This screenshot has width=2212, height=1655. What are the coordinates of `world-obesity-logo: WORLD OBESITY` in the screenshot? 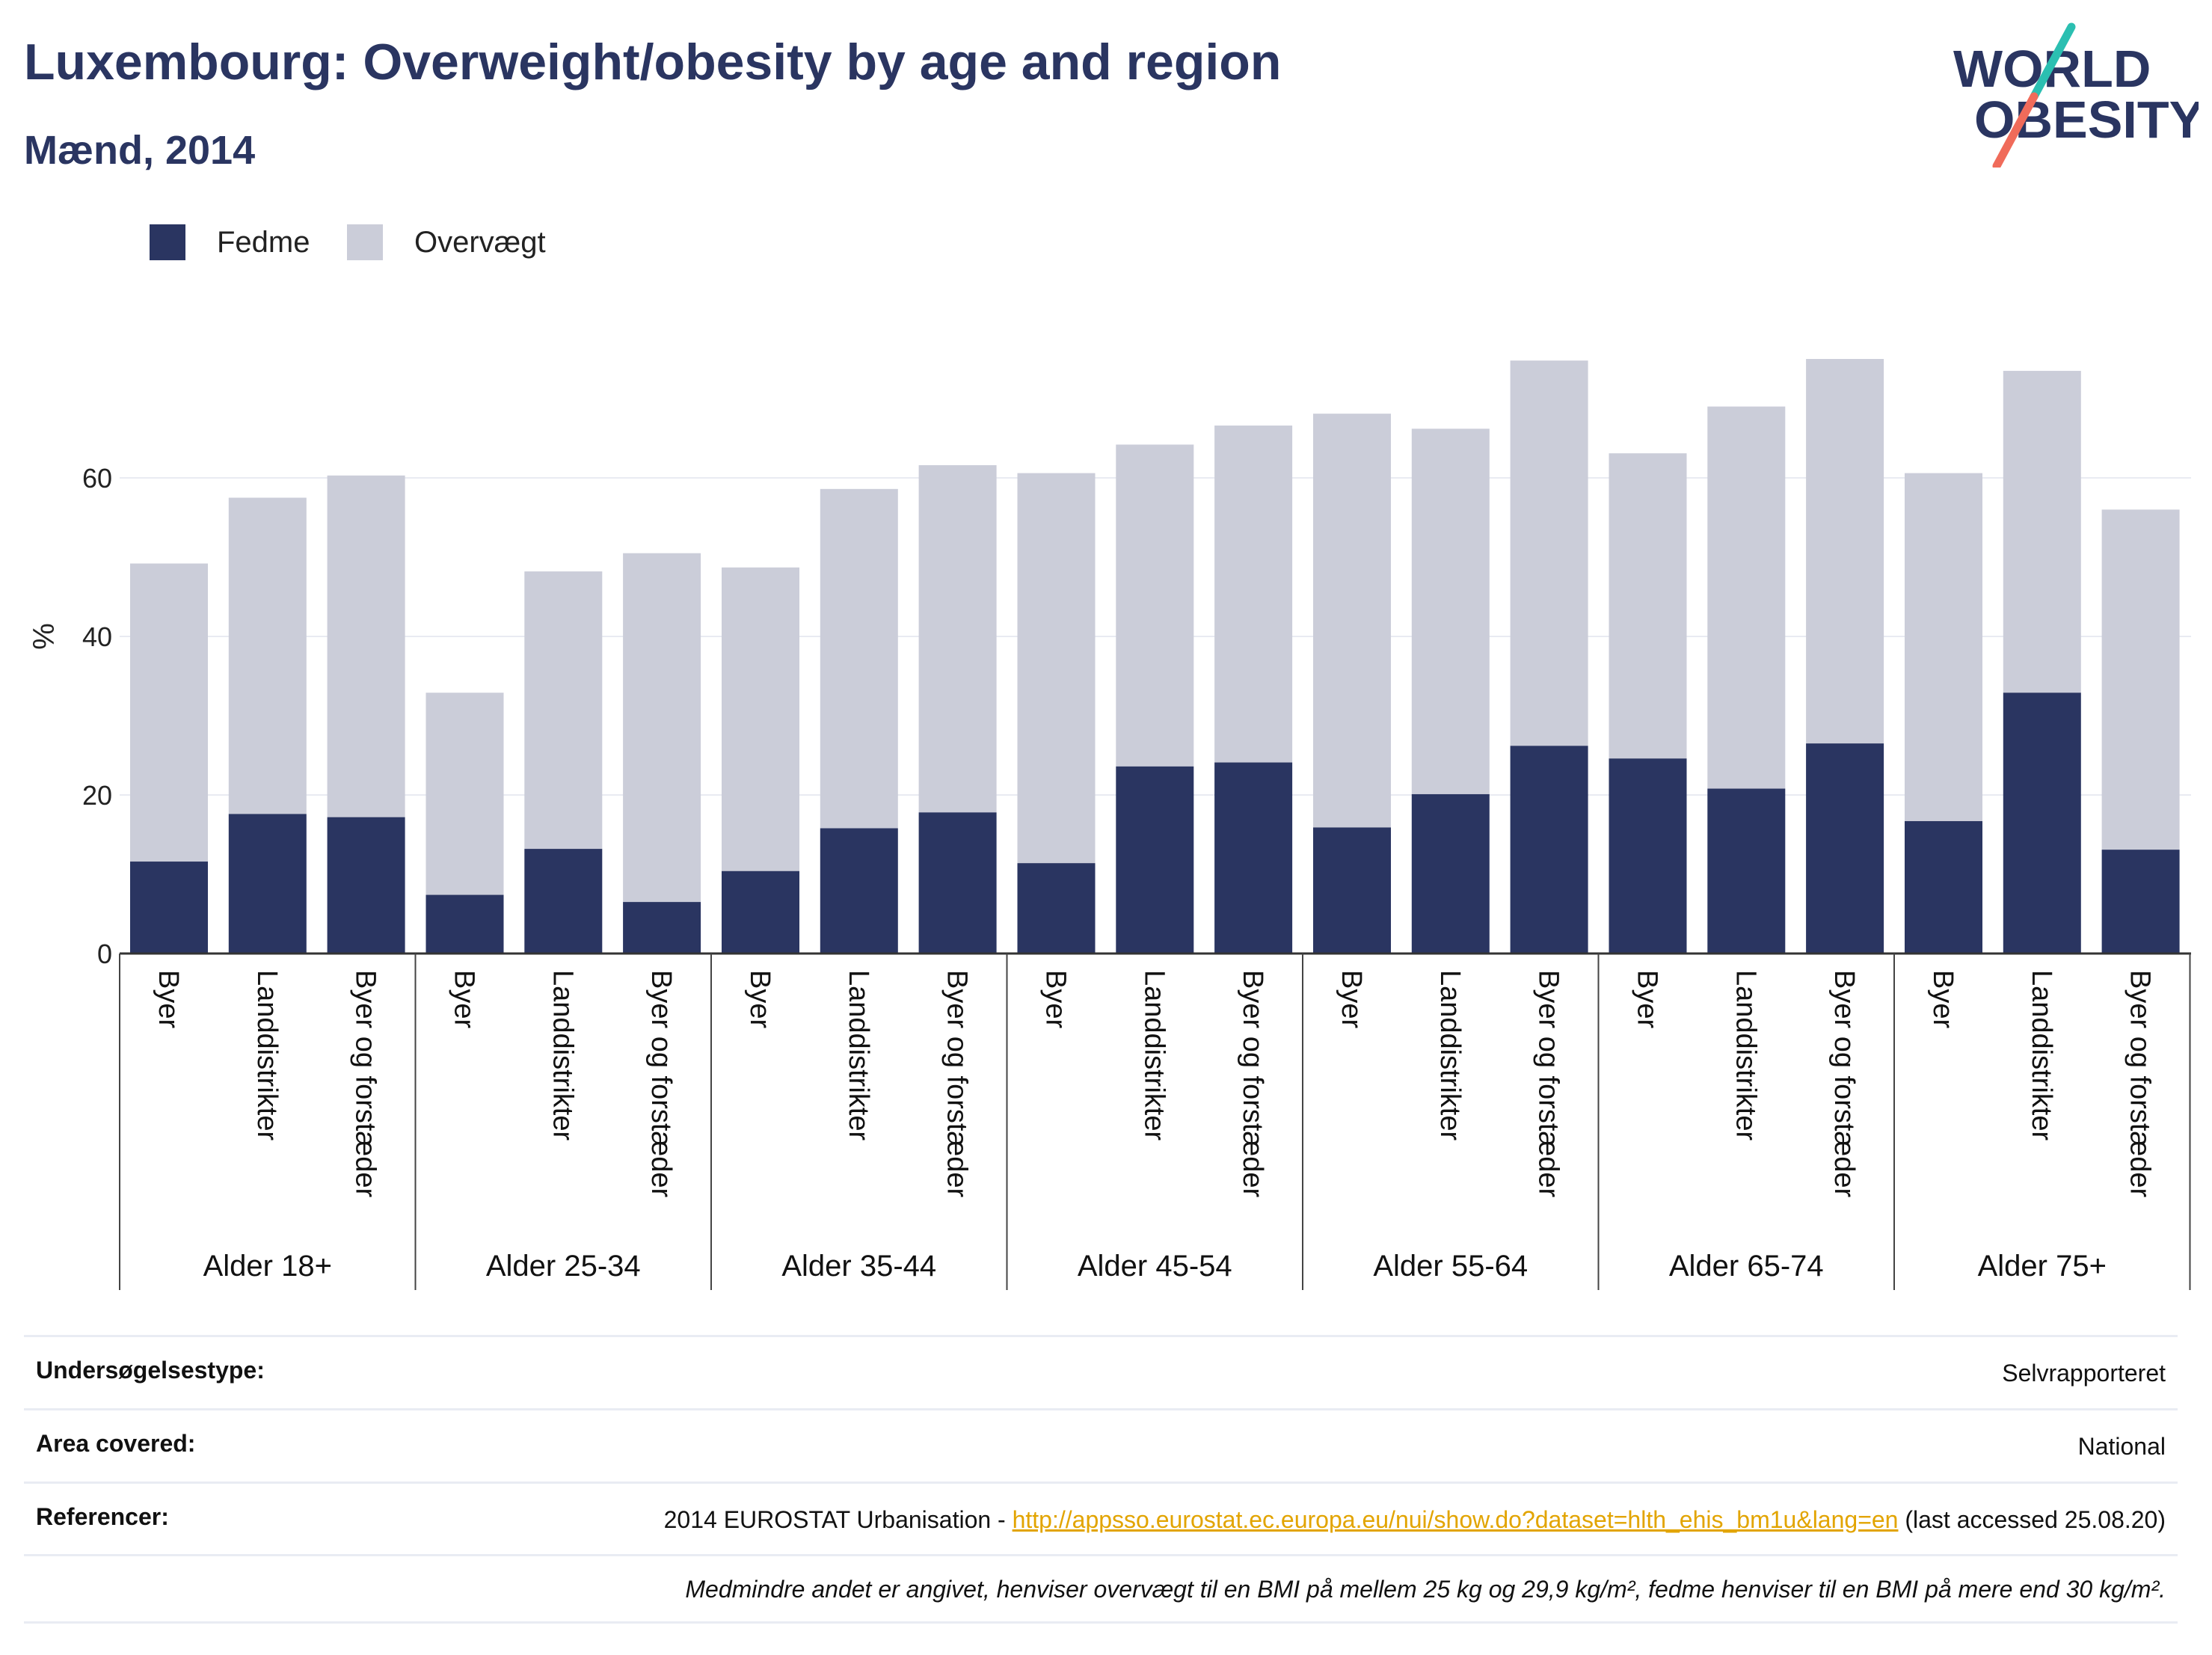 It's located at (2076, 95).